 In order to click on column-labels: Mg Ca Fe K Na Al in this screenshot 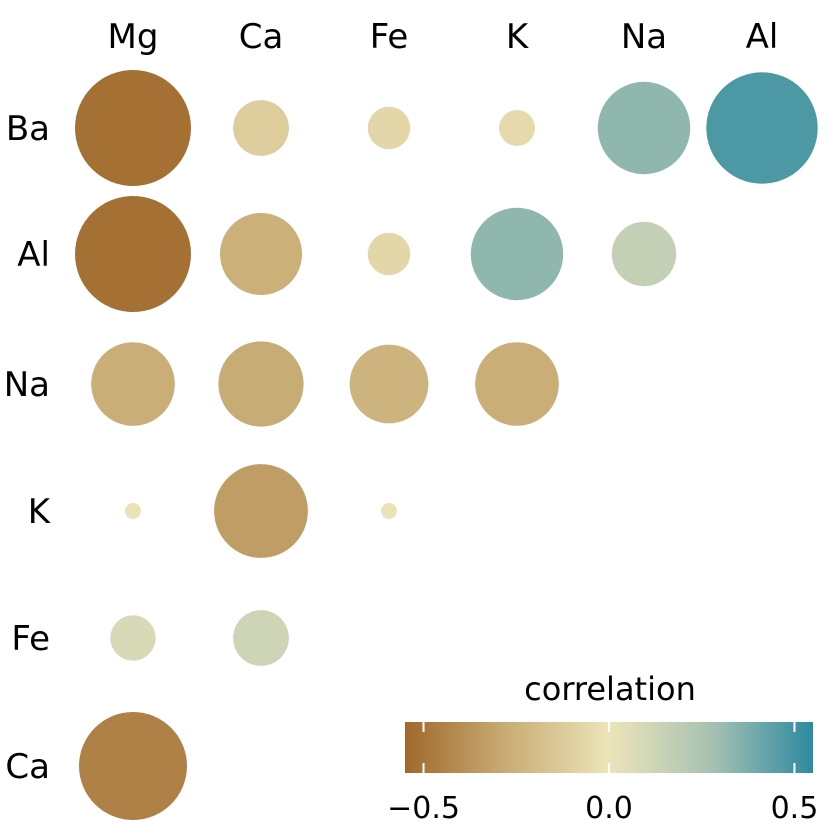, I will do `click(443, 37)`.